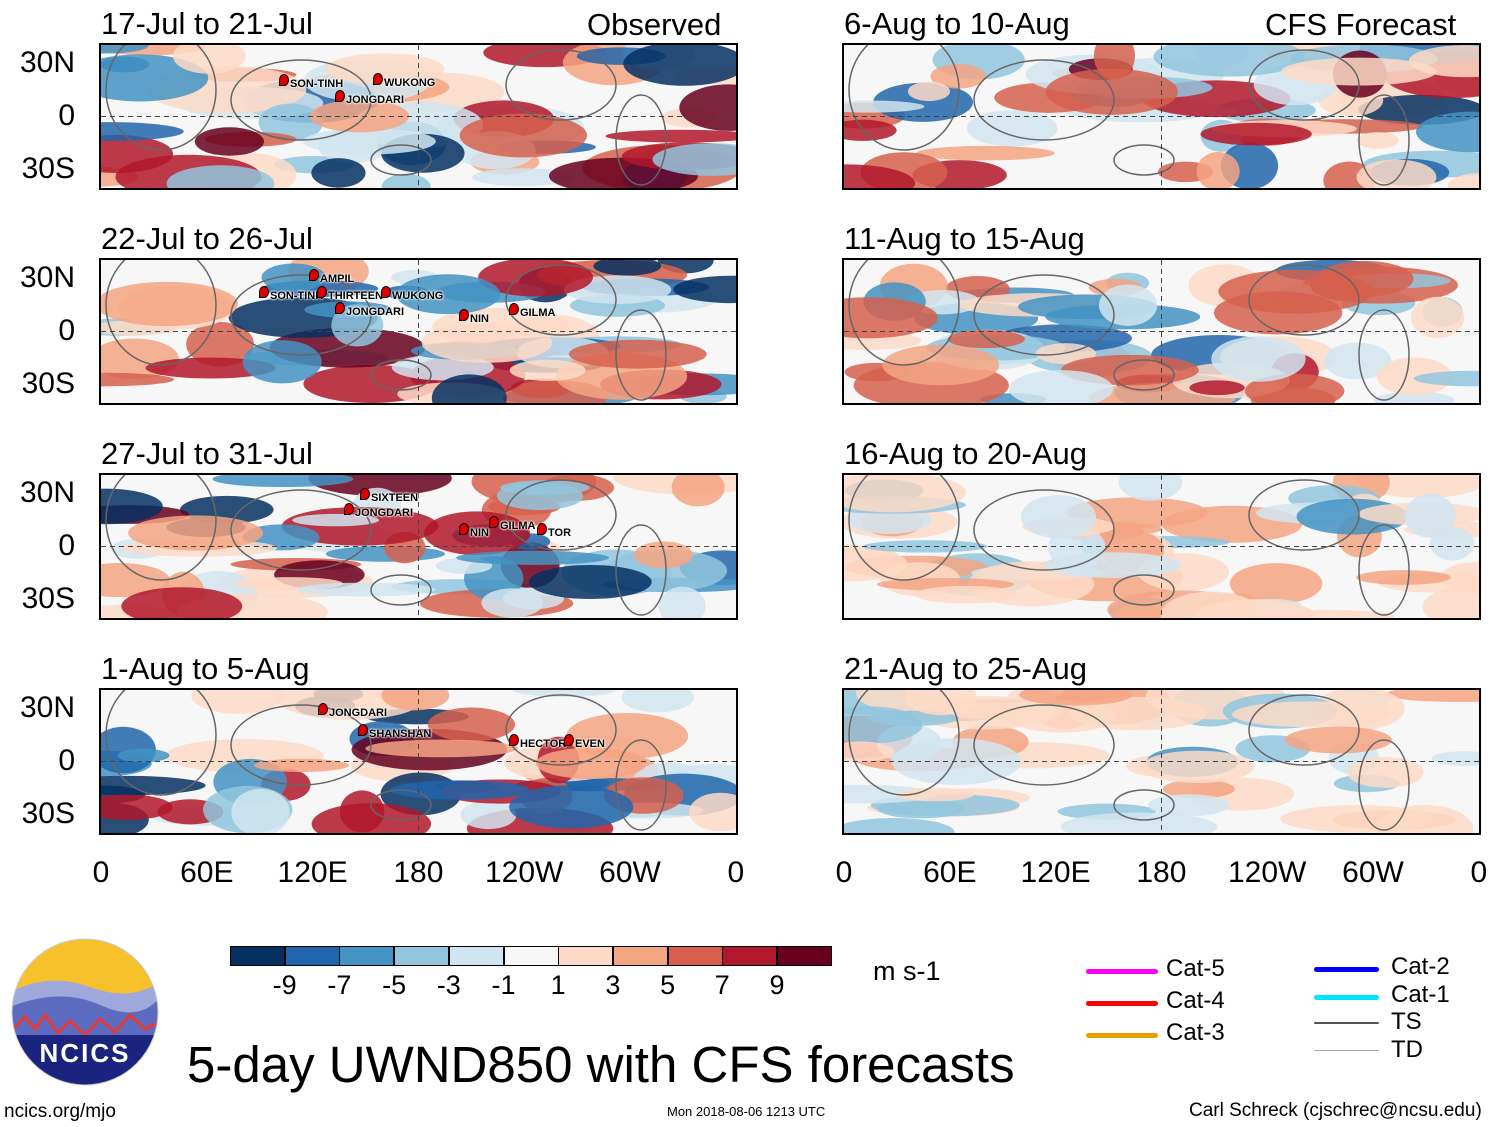 Image resolution: width=1510 pixels, height=1127 pixels. What do you see at coordinates (85, 1053) in the screenshot?
I see `logo-text: NCICS` at bounding box center [85, 1053].